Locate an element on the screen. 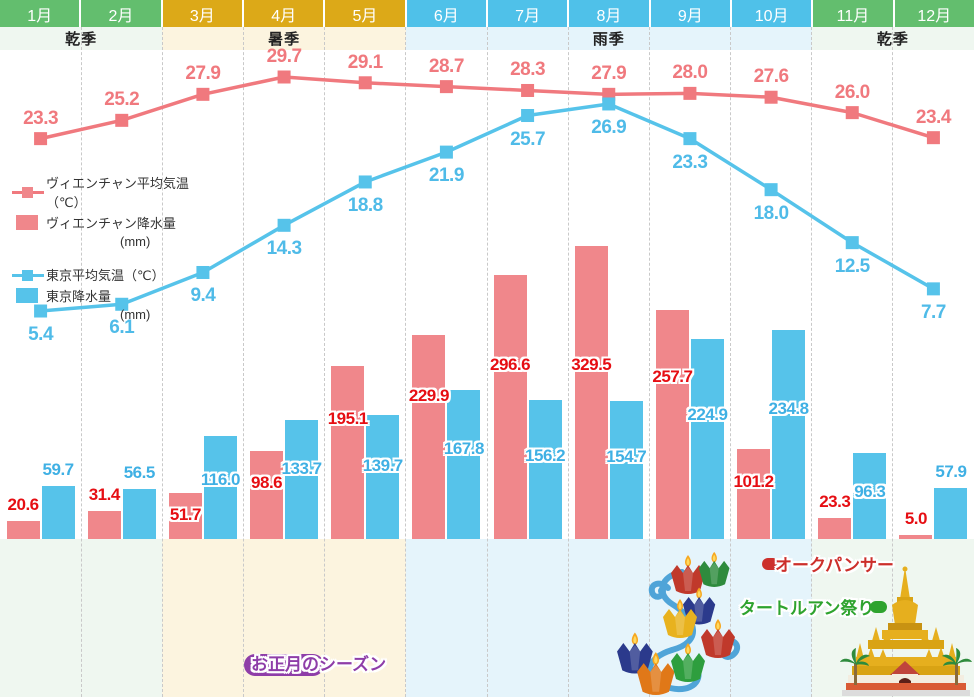 This screenshot has width=974, height=697. value-label-vientiane-precip-8: 329.5 is located at coordinates (591, 364).